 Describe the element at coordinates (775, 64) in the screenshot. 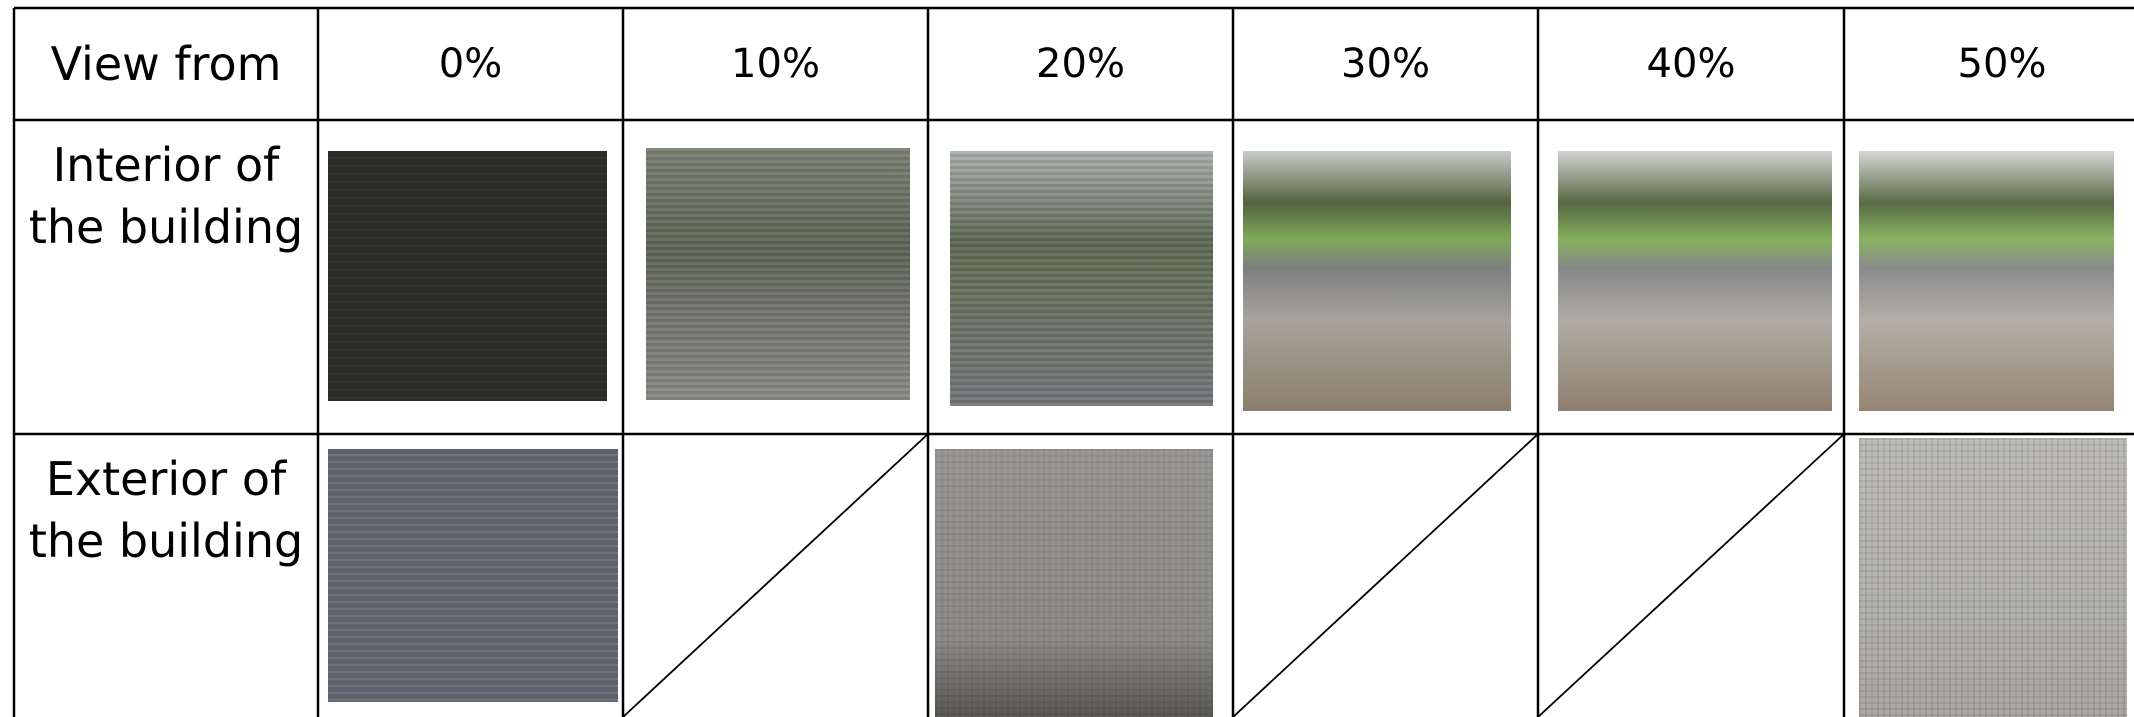

I see `header-cell: 10%` at that location.